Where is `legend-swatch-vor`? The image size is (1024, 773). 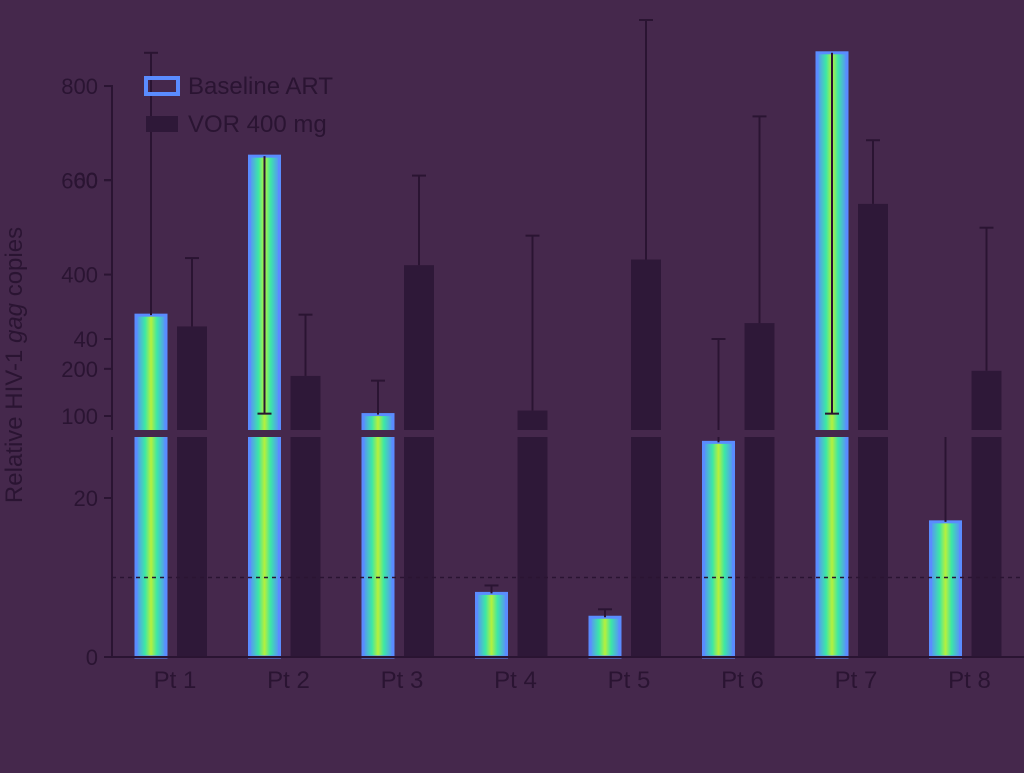 legend-swatch-vor is located at coordinates (162, 124).